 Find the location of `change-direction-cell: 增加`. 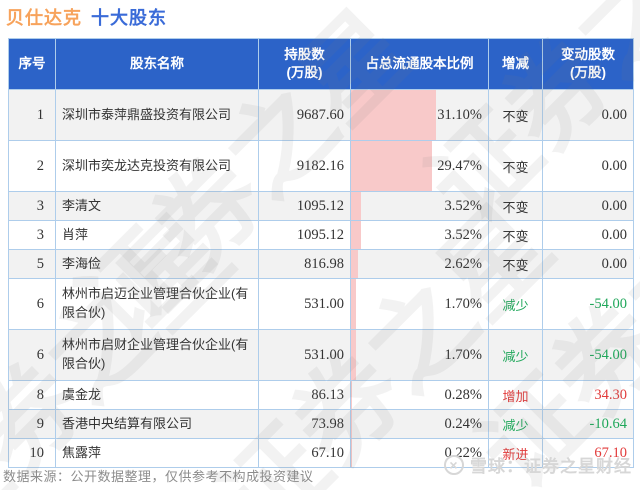

change-direction-cell: 增加 is located at coordinates (516, 395).